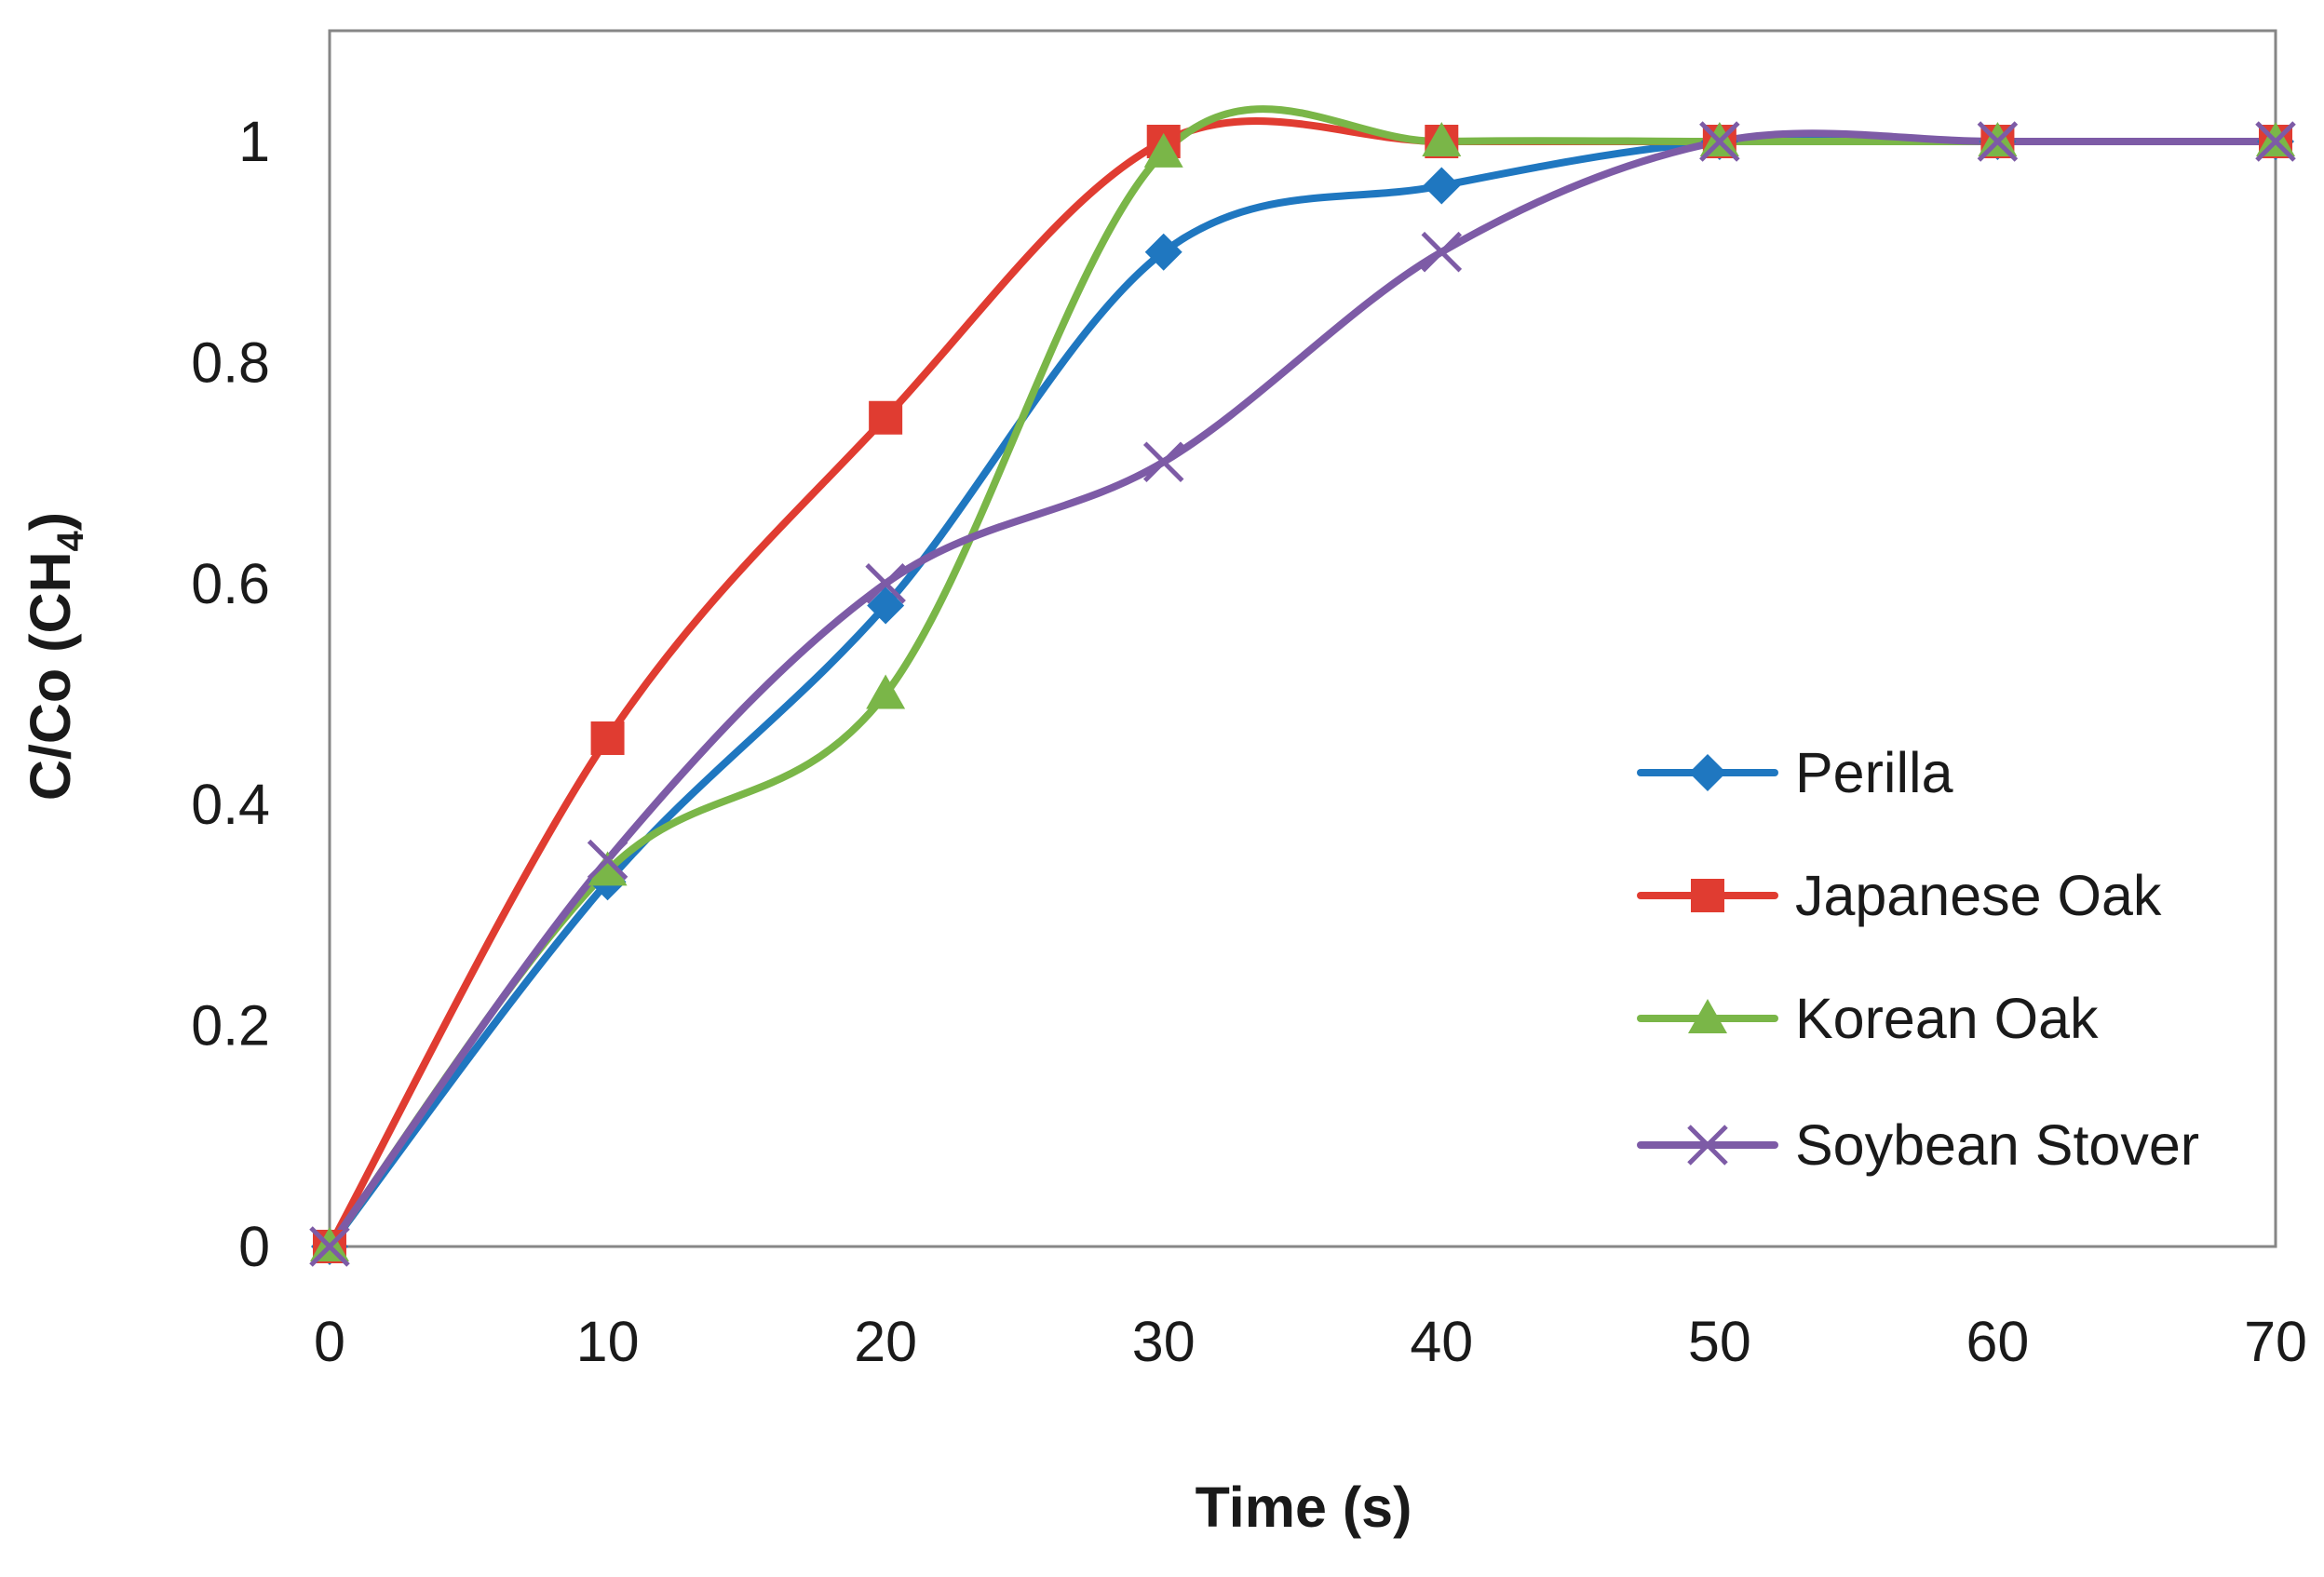  I want to click on legend-item-japanese-oak: Japanese Oak, so click(1900, 895).